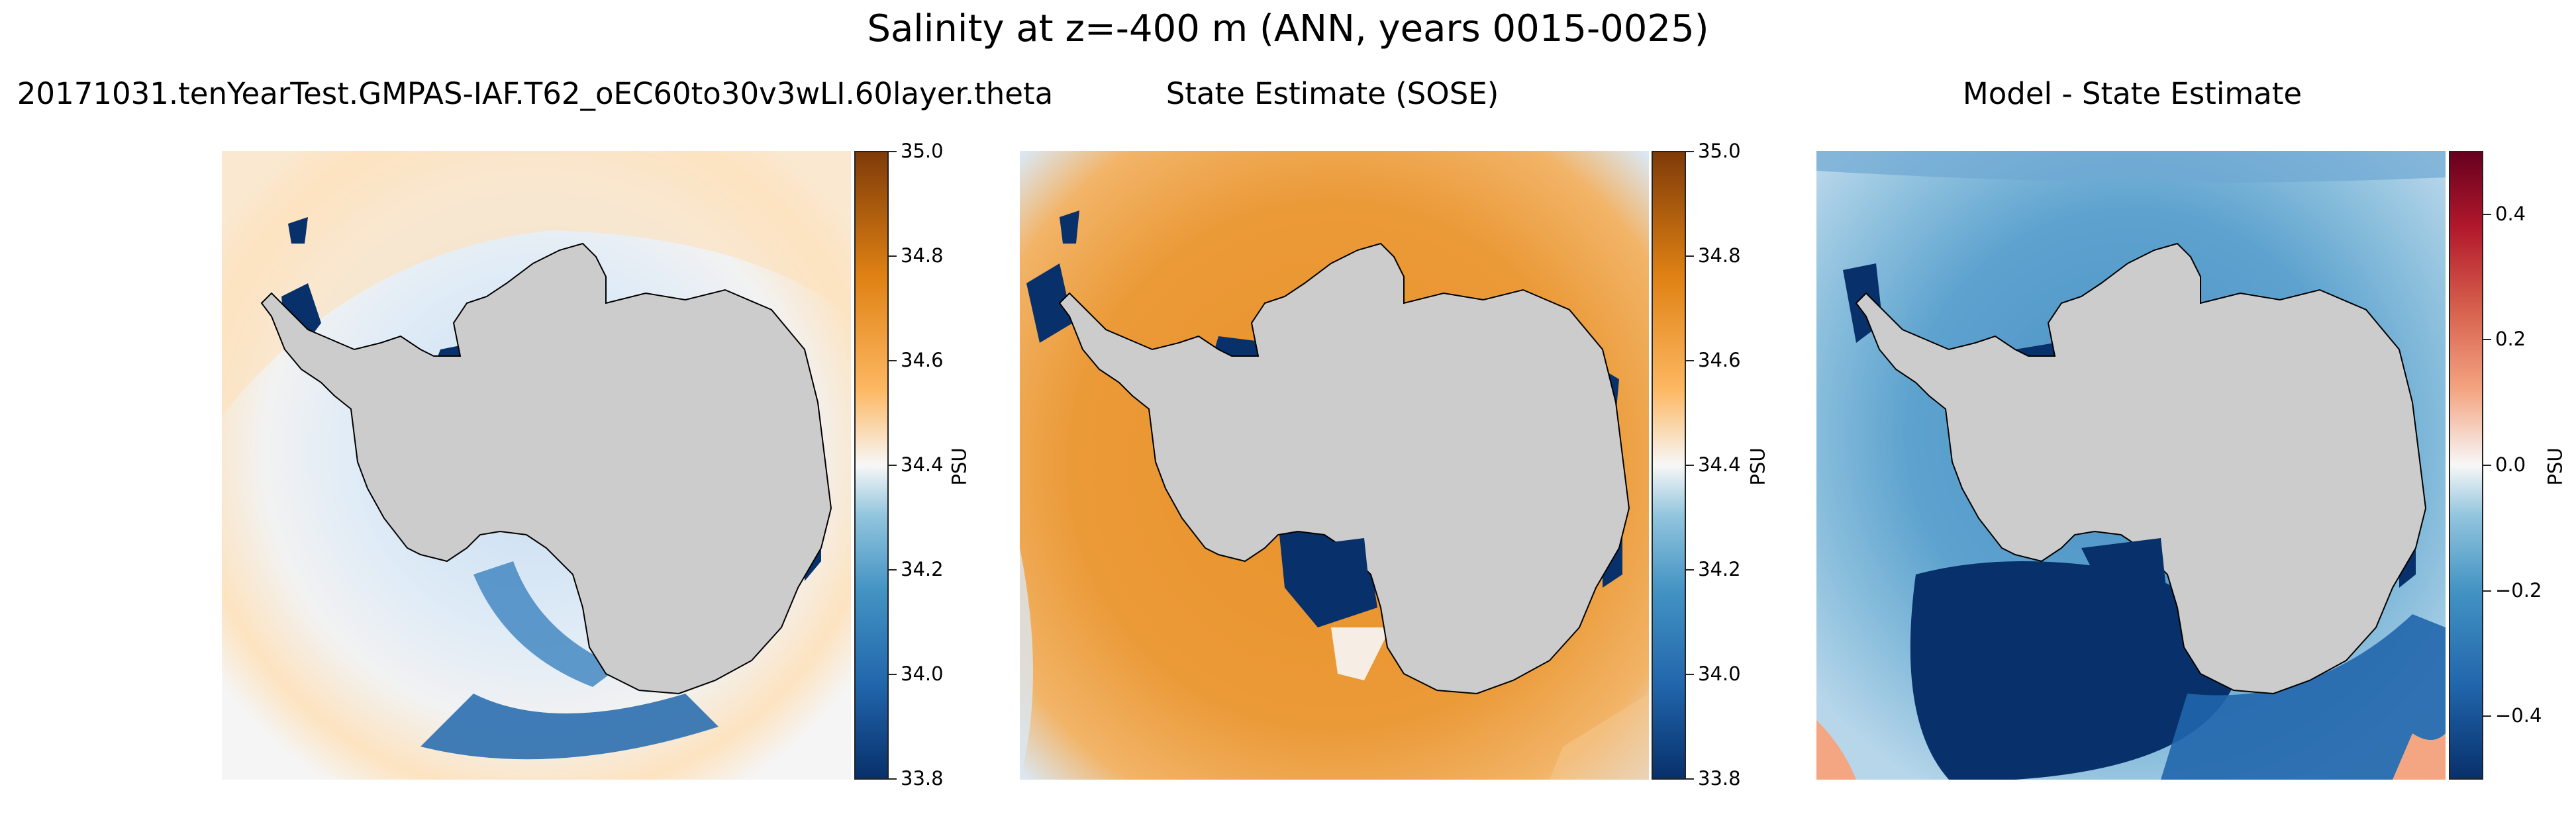 This screenshot has width=2576, height=822. Describe the element at coordinates (2132, 94) in the screenshot. I see `panel-3-title: Model - State Estimate` at that location.